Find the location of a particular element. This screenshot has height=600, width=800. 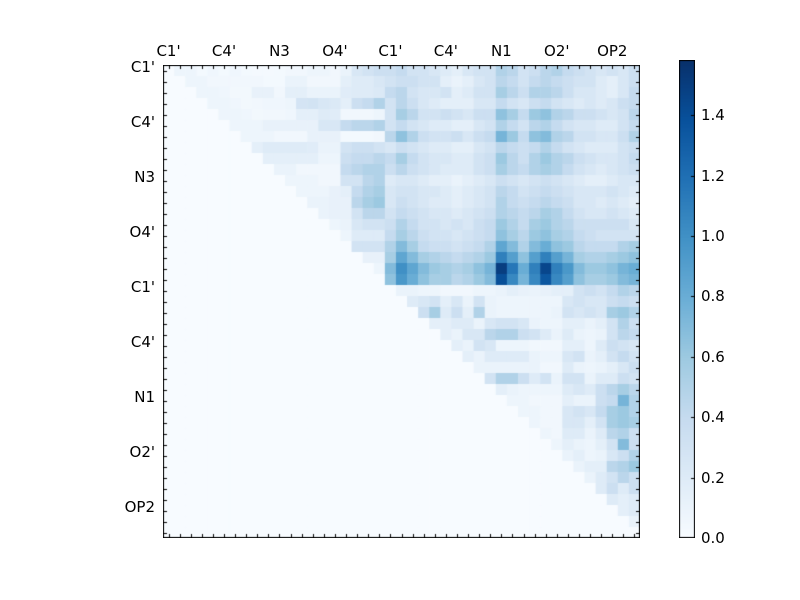

colorbar is located at coordinates (687, 299).